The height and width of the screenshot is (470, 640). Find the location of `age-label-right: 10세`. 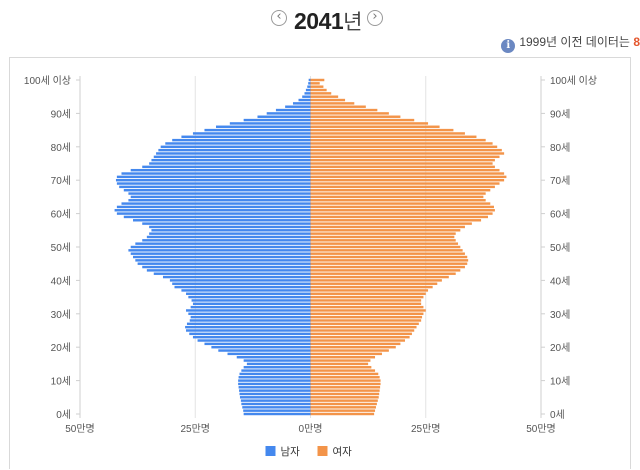

age-label-right: 10세 is located at coordinates (560, 382).